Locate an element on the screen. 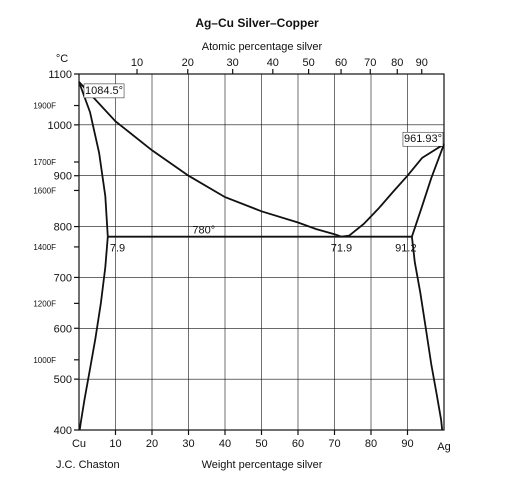 This screenshot has height=495, width=514. y-tick-label-f-1400F: 1400F is located at coordinates (44, 247).